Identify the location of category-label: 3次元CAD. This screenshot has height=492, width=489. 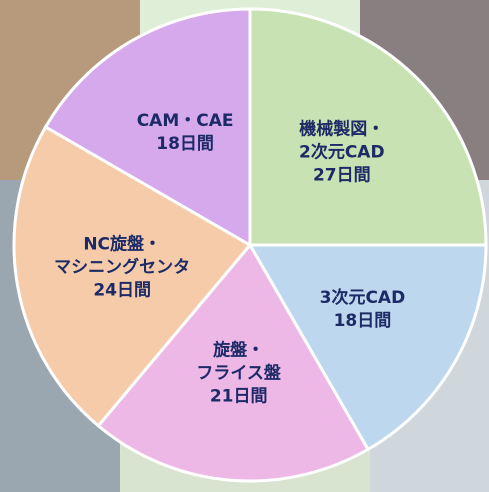
(362, 297).